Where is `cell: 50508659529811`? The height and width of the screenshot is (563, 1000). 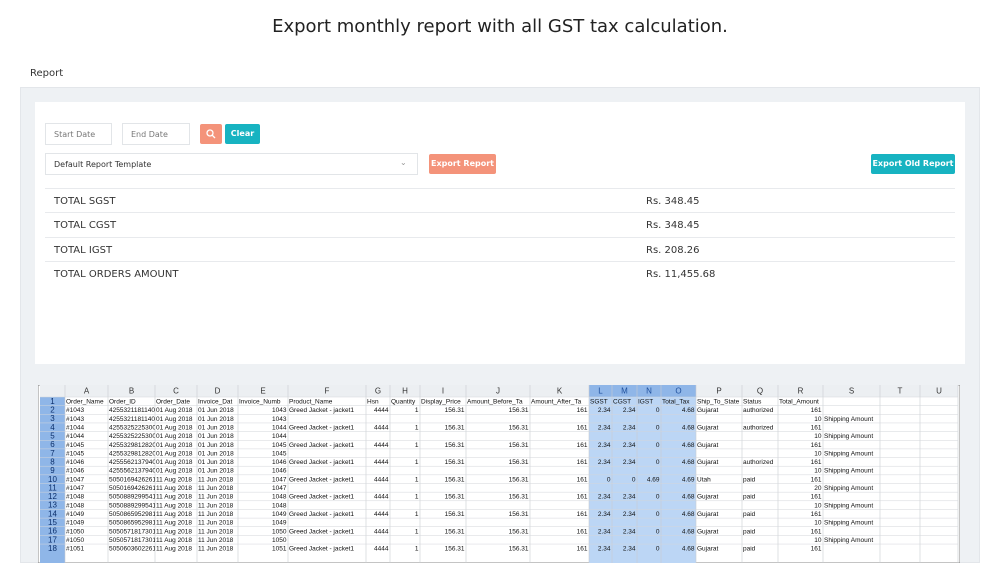 cell: 50508659529811 is located at coordinates (134, 514).